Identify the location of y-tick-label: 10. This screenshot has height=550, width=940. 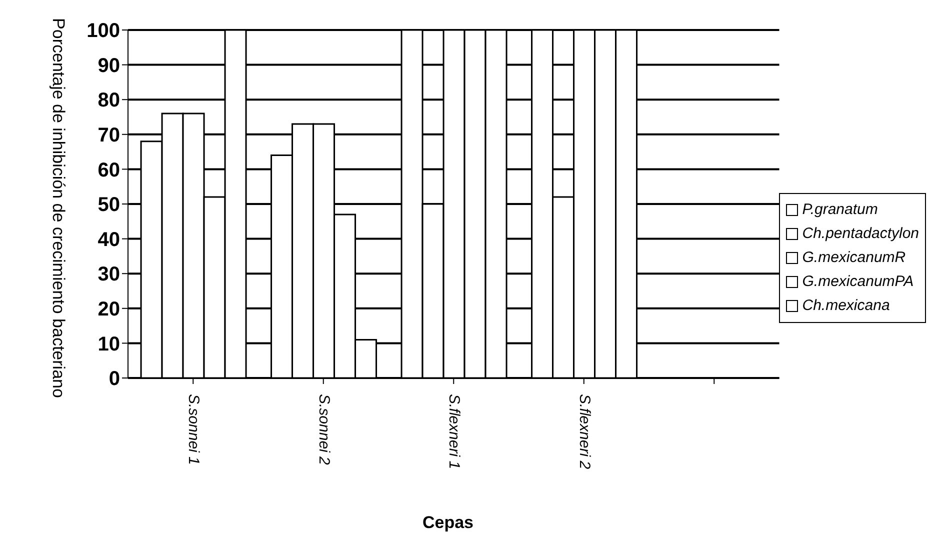
(109, 344).